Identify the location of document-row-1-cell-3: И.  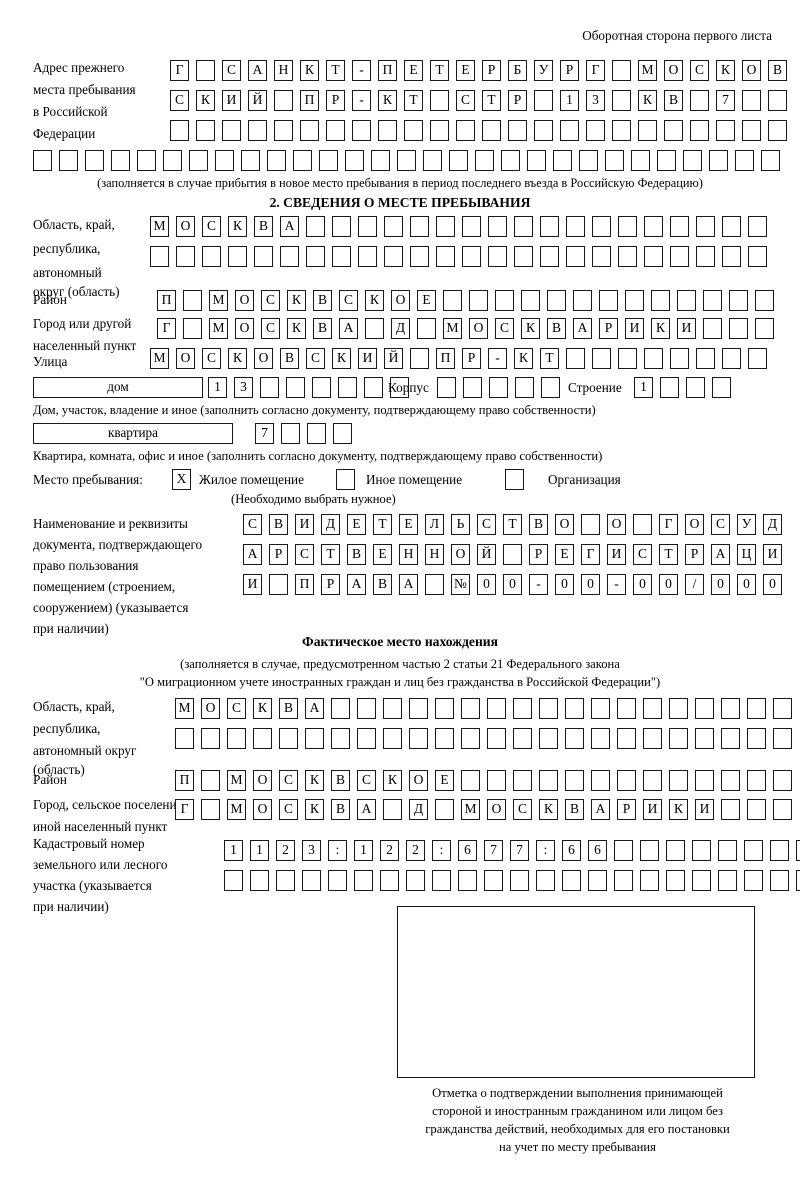
(304, 524).